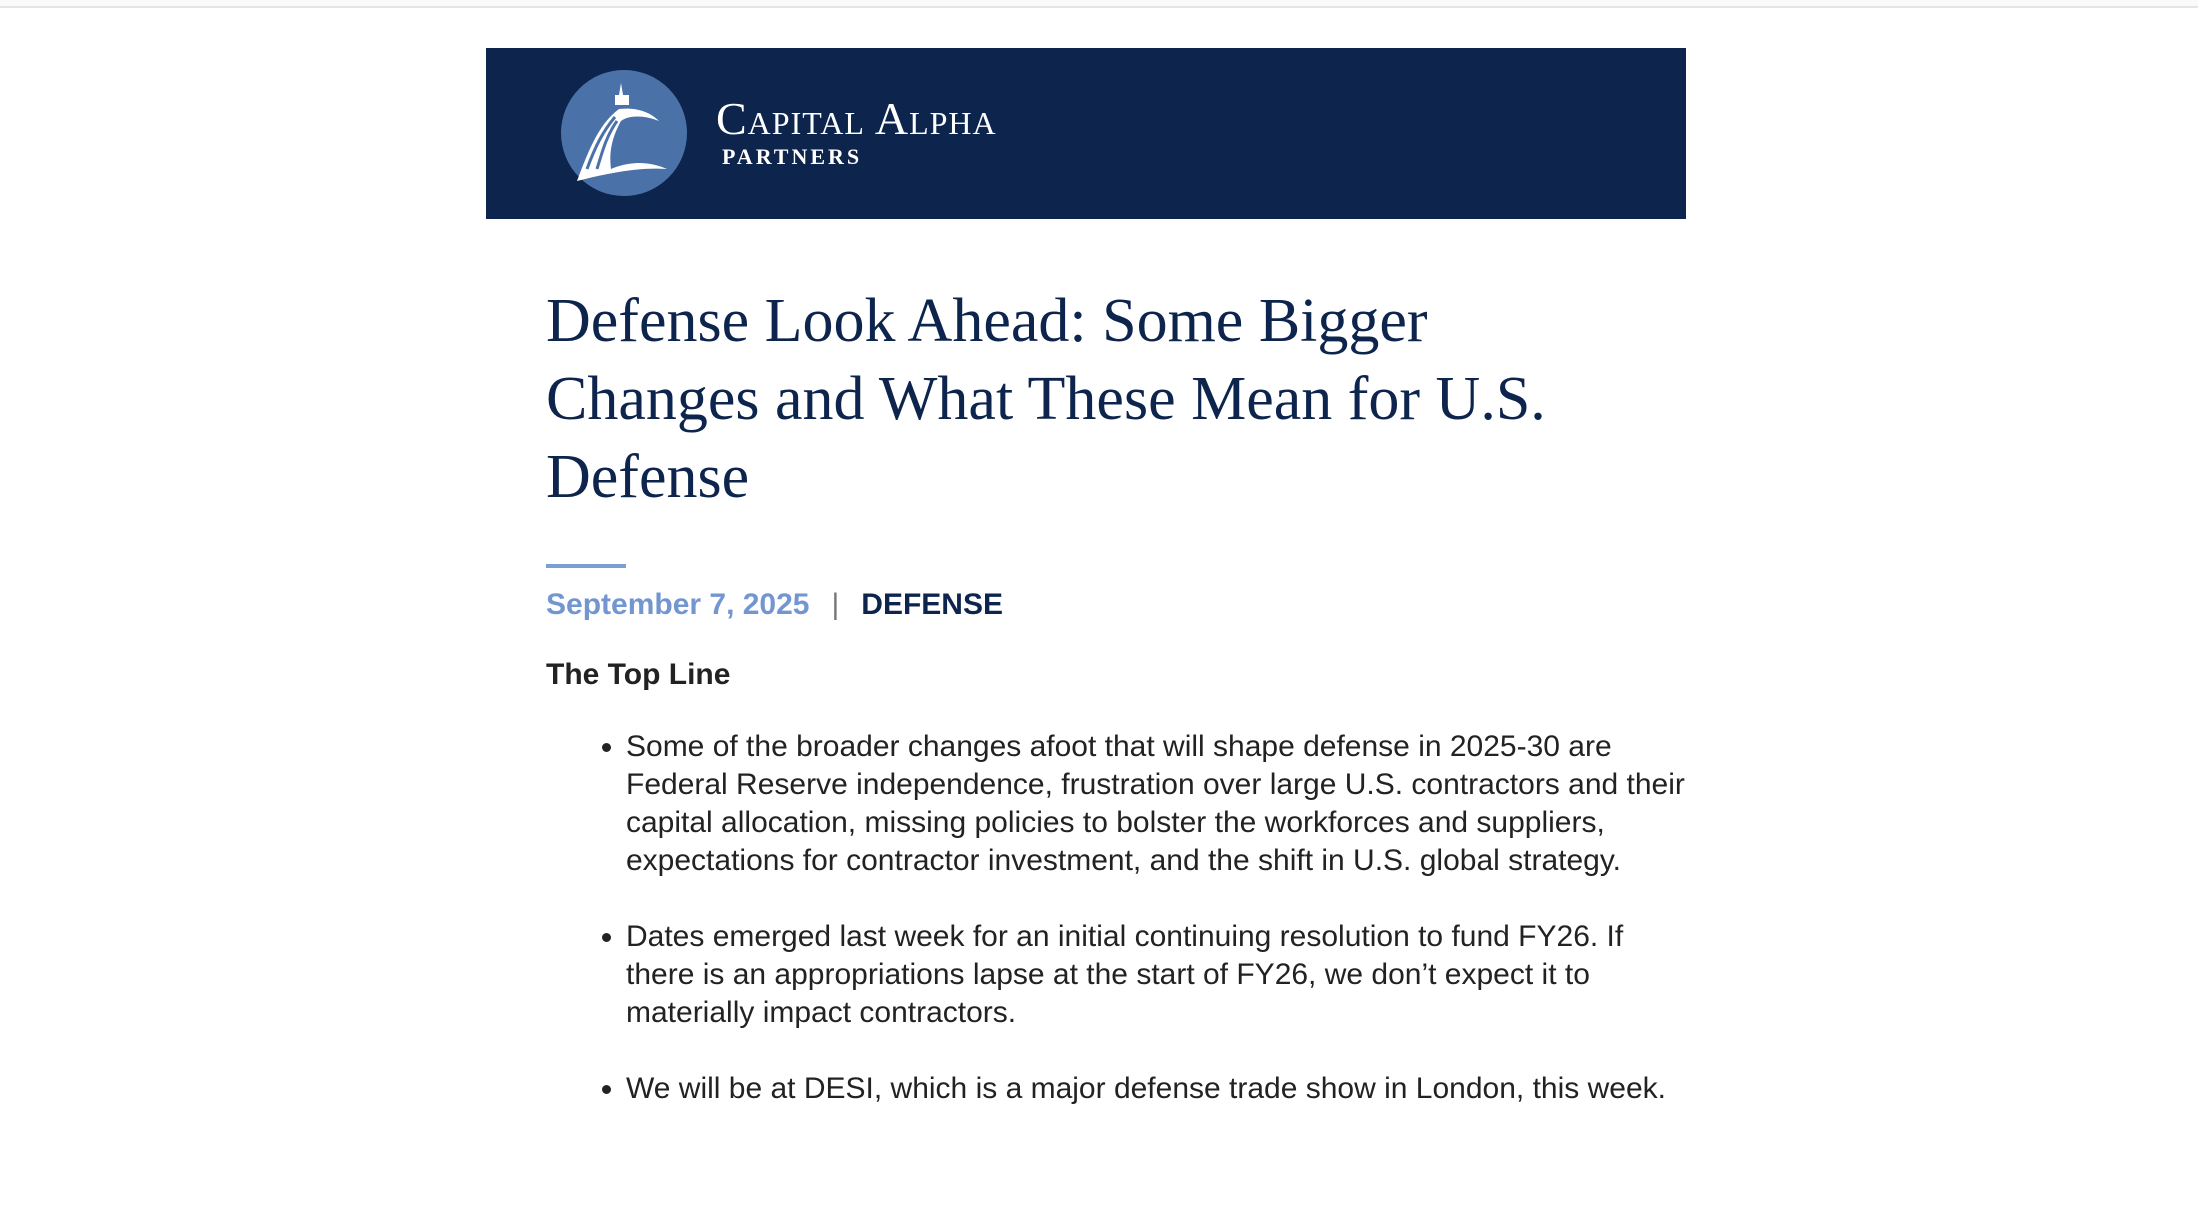  Describe the element at coordinates (1099, 4) in the screenshot. I see `browser-top-edge` at that location.